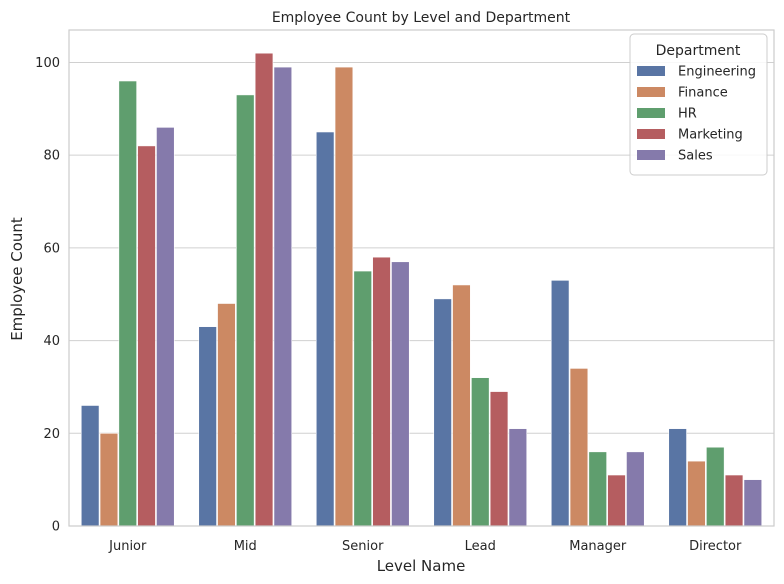  I want to click on legend-label-finance: Finance, so click(703, 93).